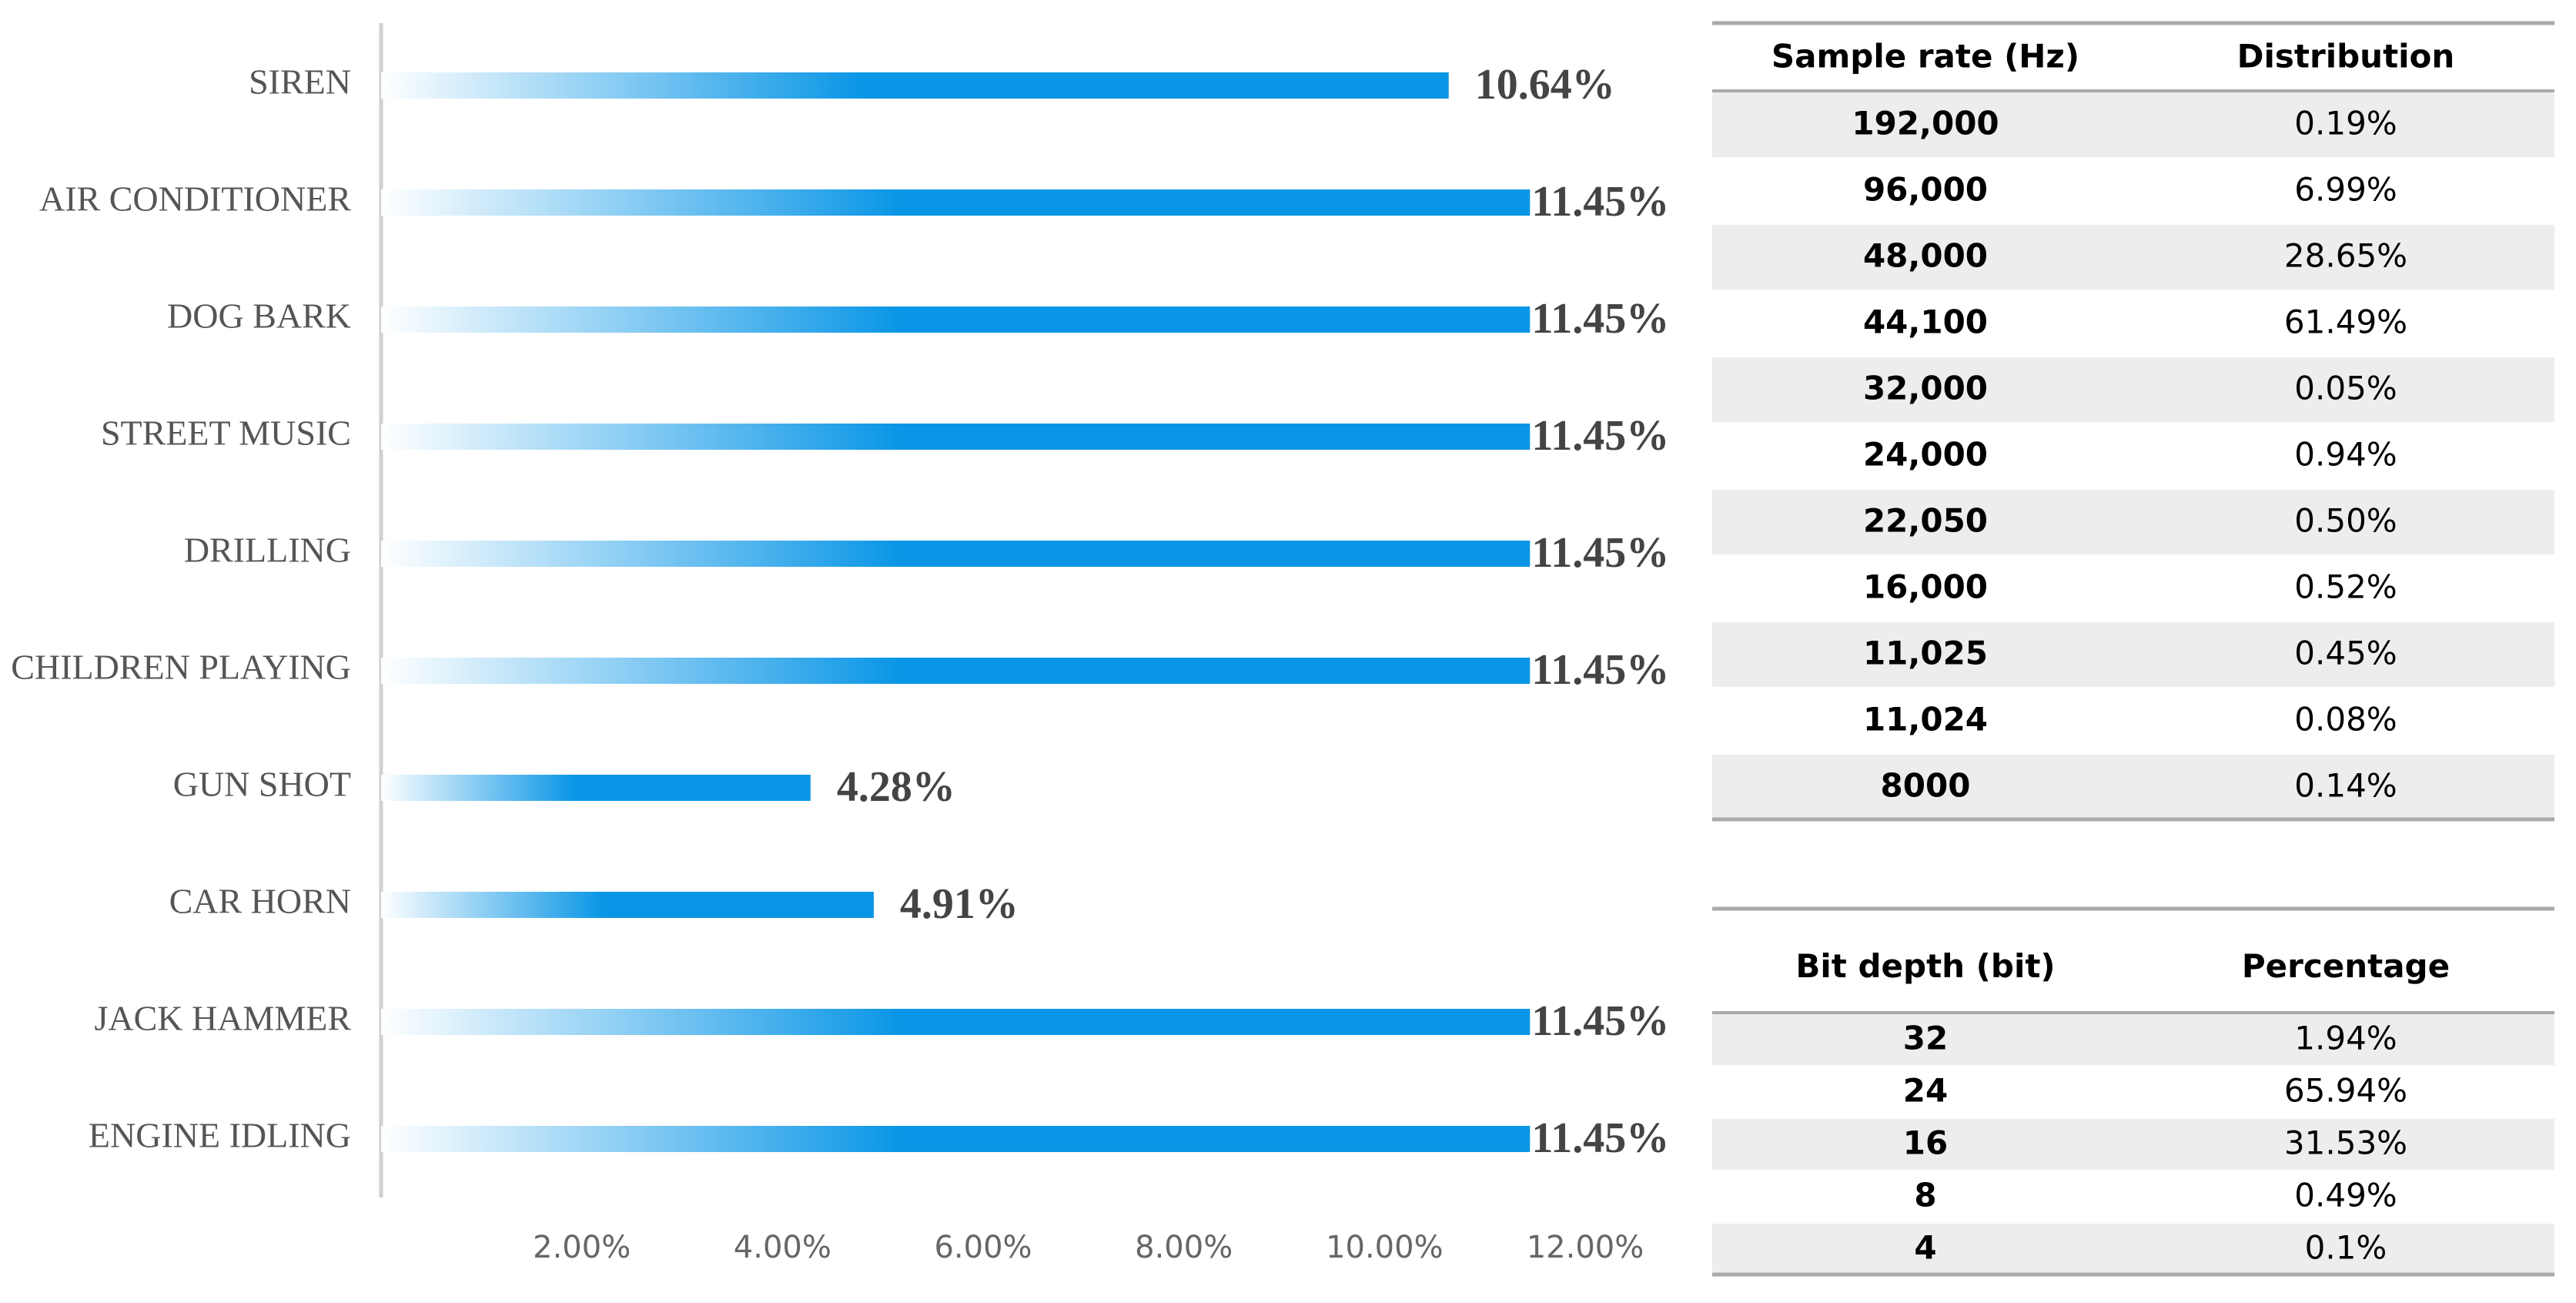 This screenshot has width=2576, height=1303. Describe the element at coordinates (1926, 1038) in the screenshot. I see `table-cell: 32` at that location.